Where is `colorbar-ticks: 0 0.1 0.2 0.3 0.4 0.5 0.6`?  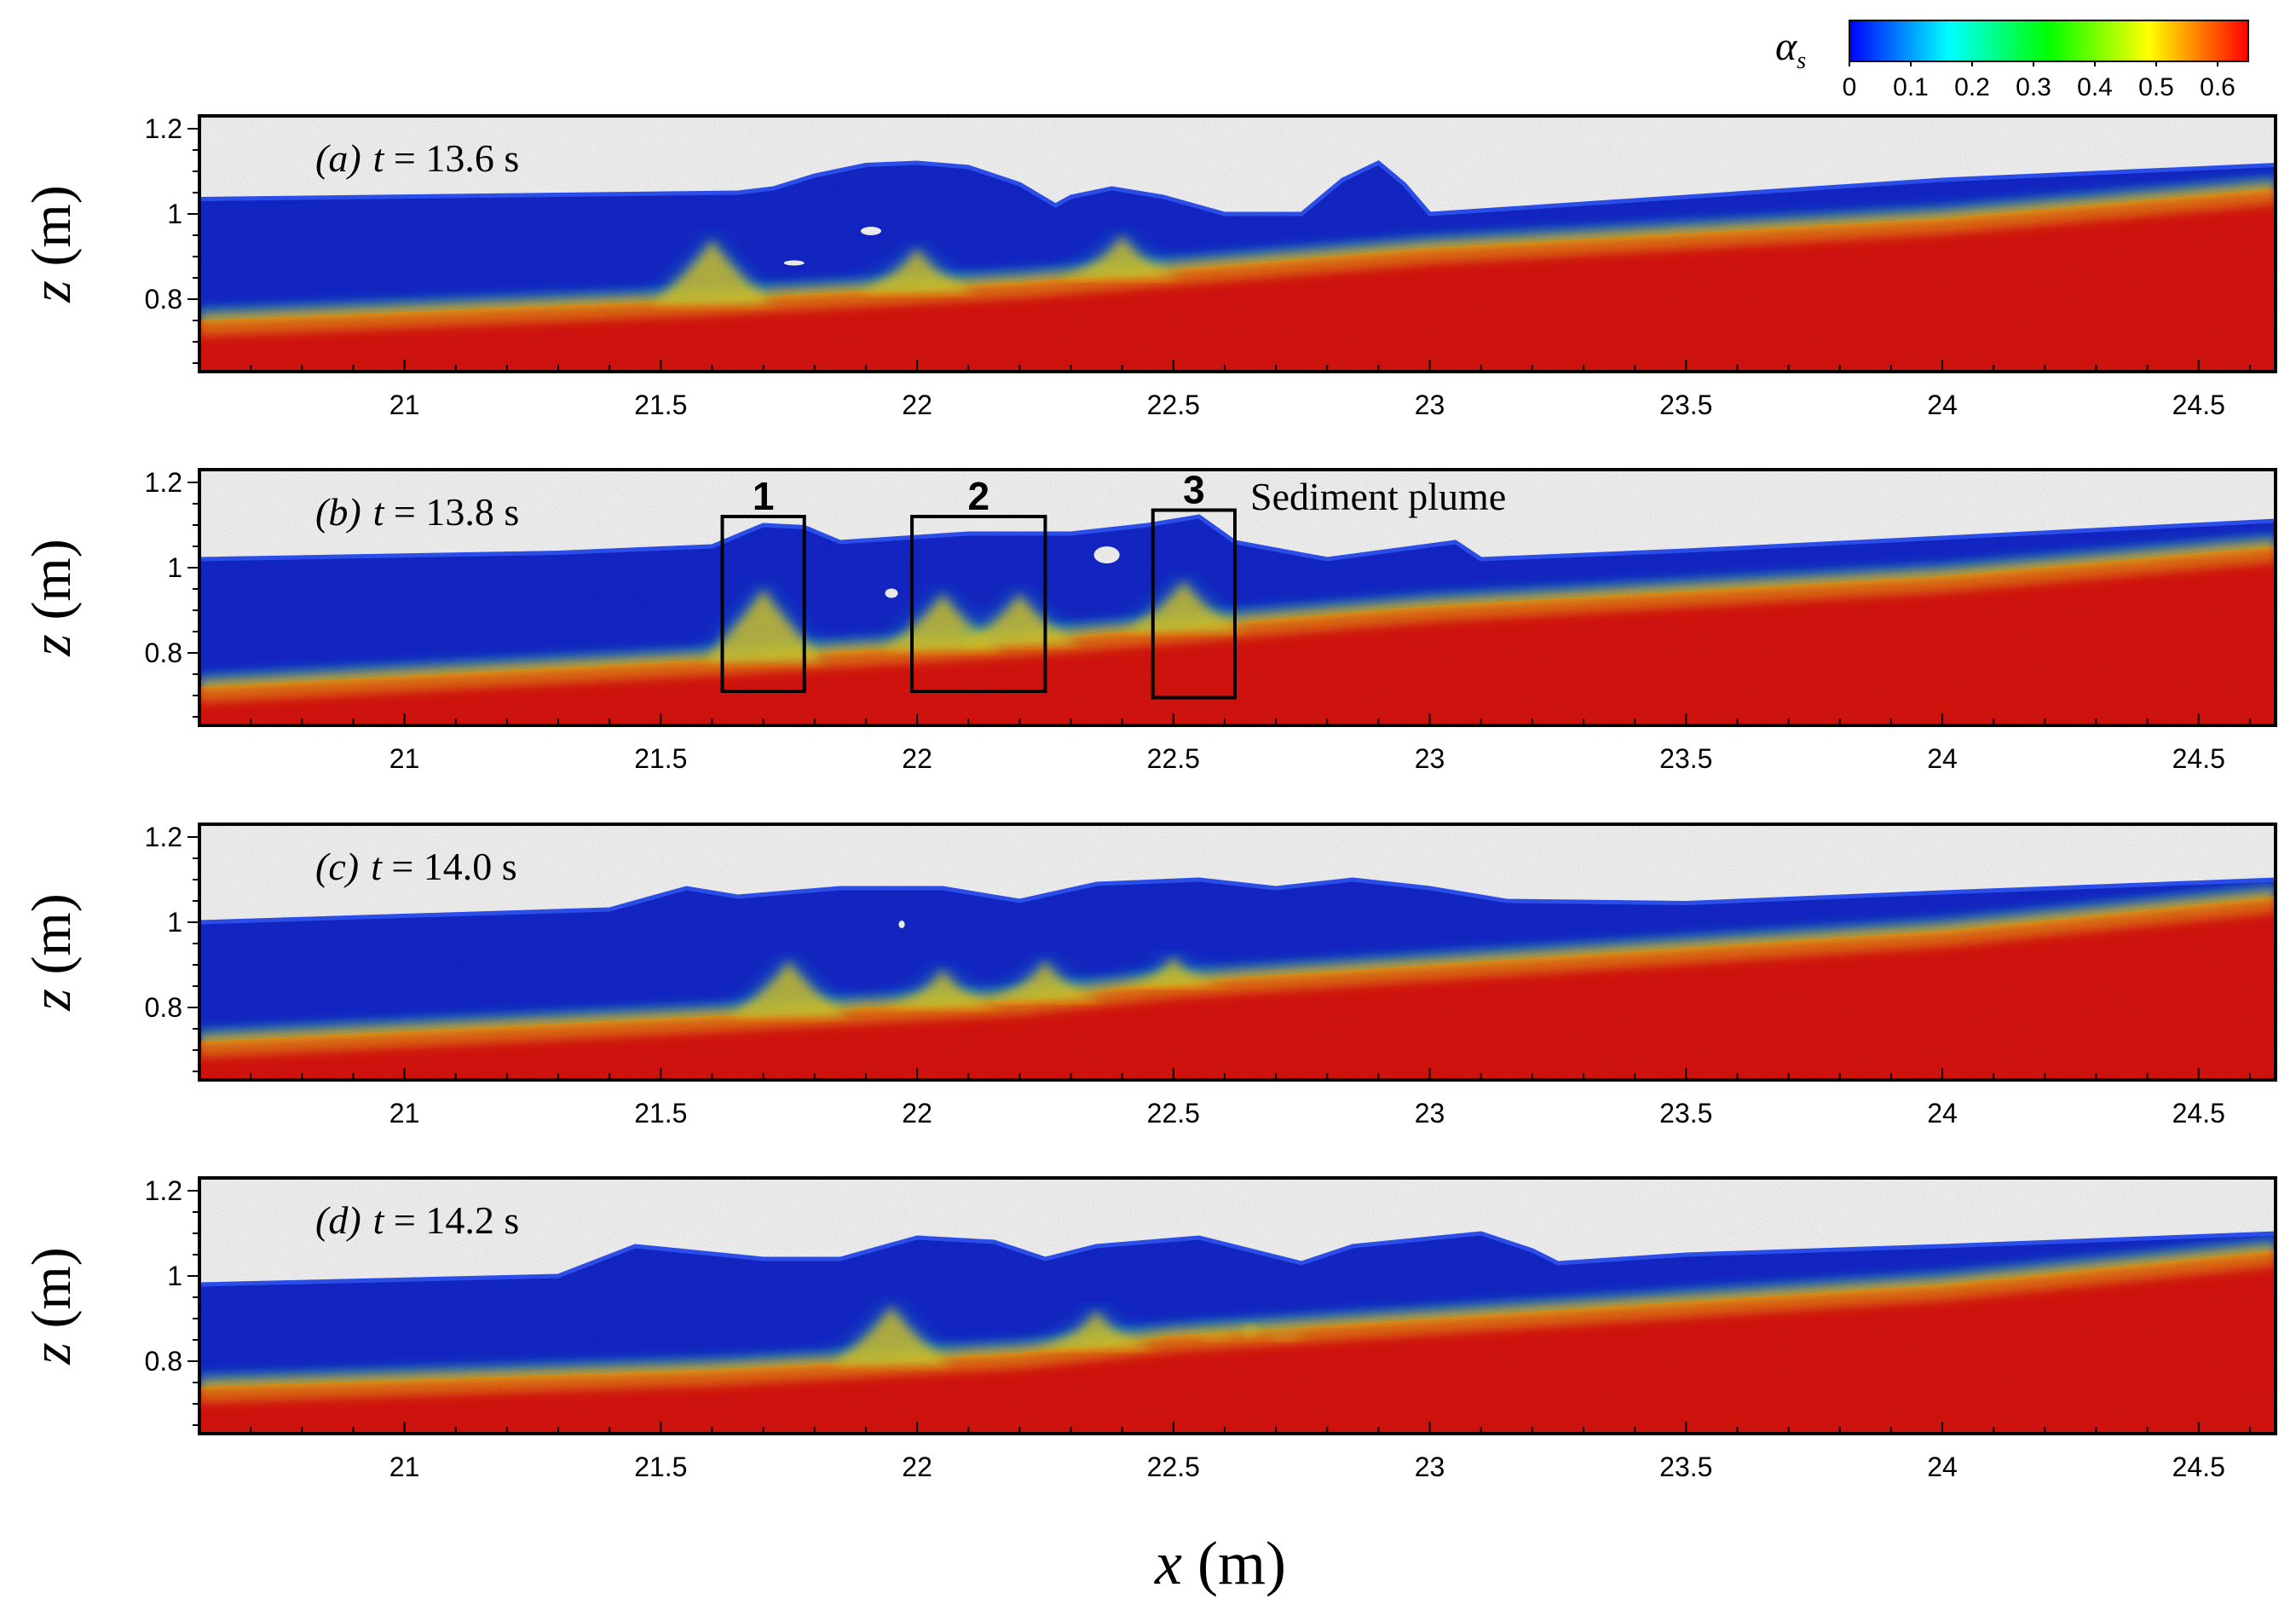 colorbar-ticks: 0 0.1 0.2 0.3 0.4 0.5 0.6 is located at coordinates (2039, 81).